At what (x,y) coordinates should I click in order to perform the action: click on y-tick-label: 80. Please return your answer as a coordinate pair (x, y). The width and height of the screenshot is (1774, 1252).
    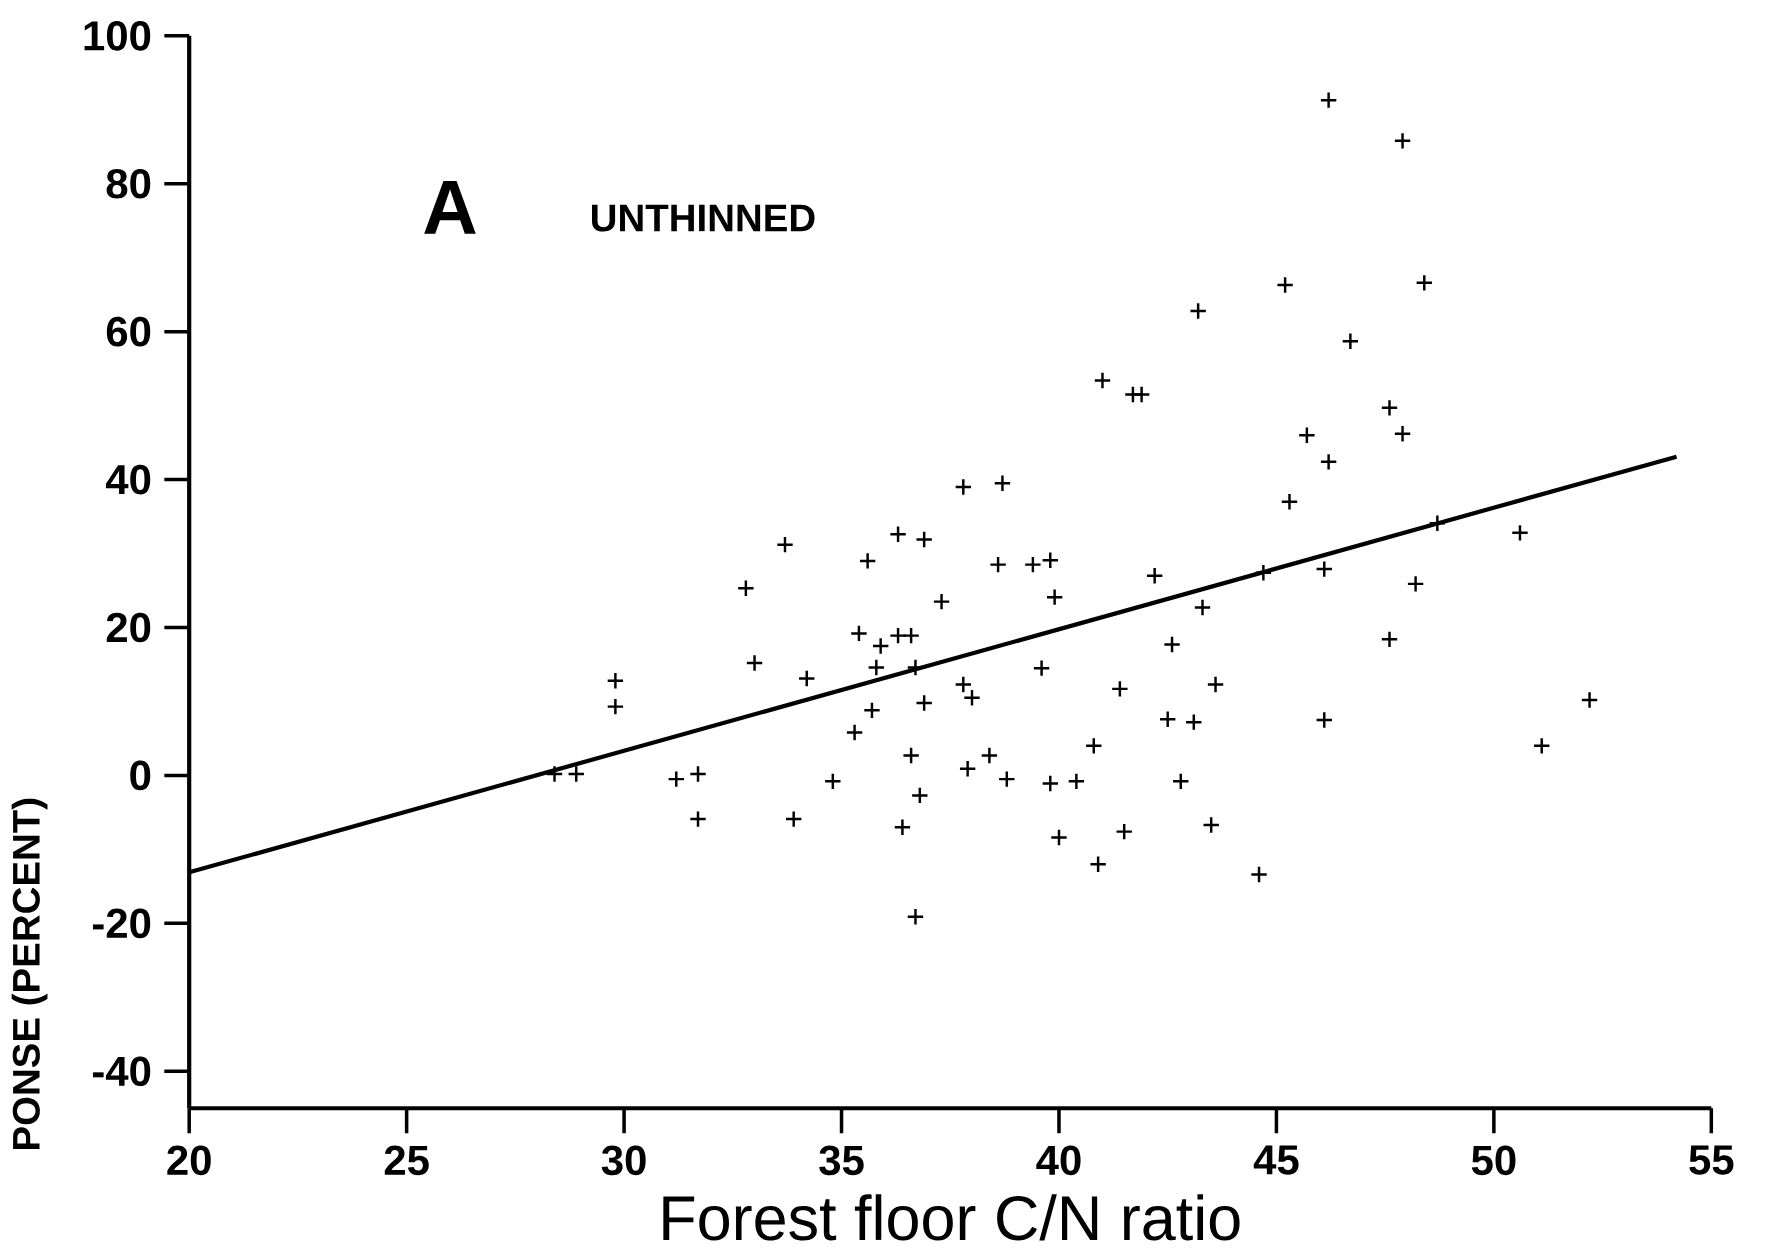
    Looking at the image, I should click on (128, 183).